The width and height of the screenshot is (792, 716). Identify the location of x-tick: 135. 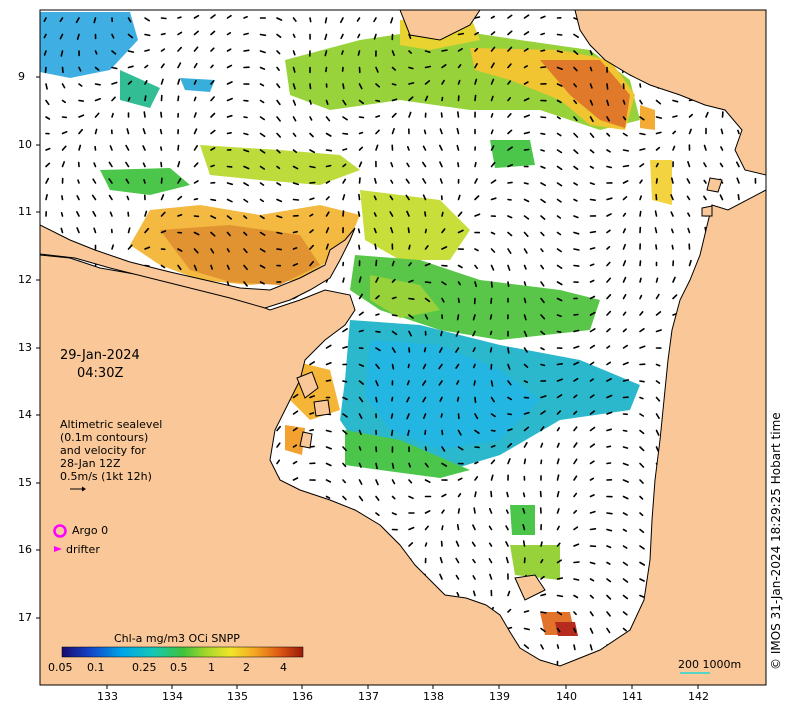
(237, 696).